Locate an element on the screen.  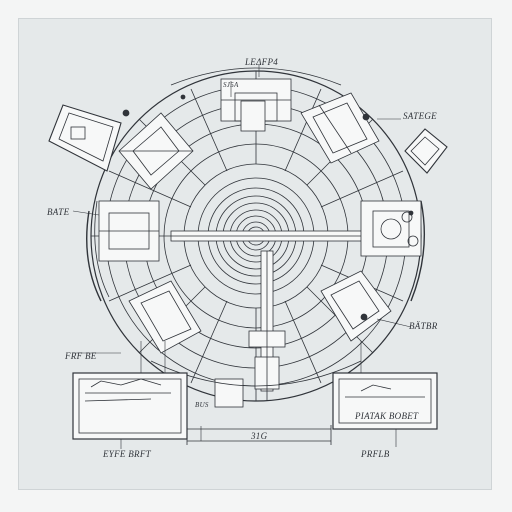
annotation-panel-right is located at coordinates (385, 401).